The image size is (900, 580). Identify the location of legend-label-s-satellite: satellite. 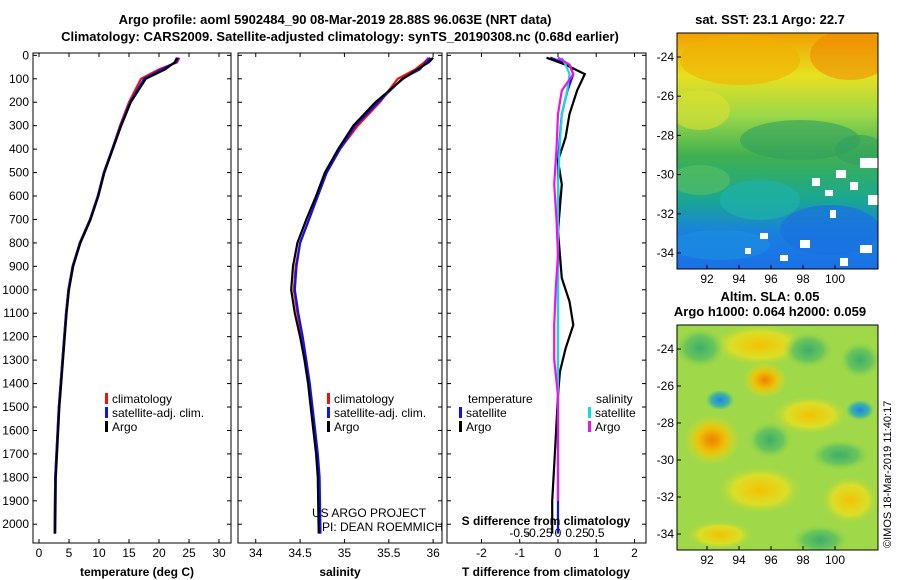
(615, 413).